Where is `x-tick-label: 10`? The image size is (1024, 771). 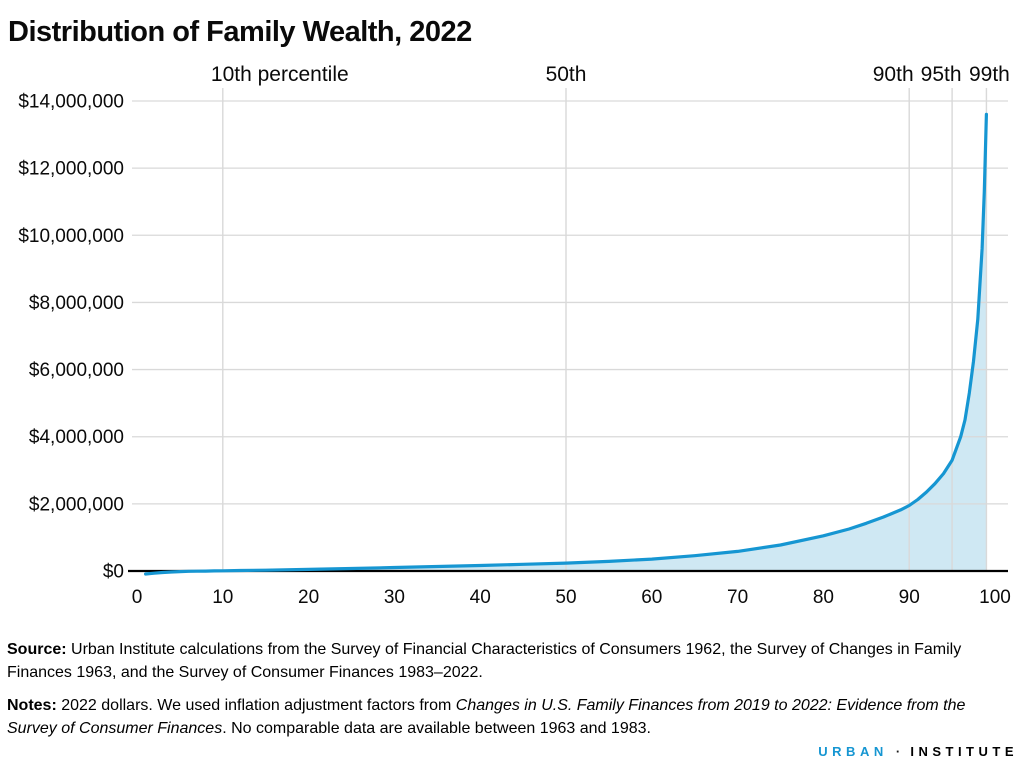
x-tick-label: 10 is located at coordinates (222, 597).